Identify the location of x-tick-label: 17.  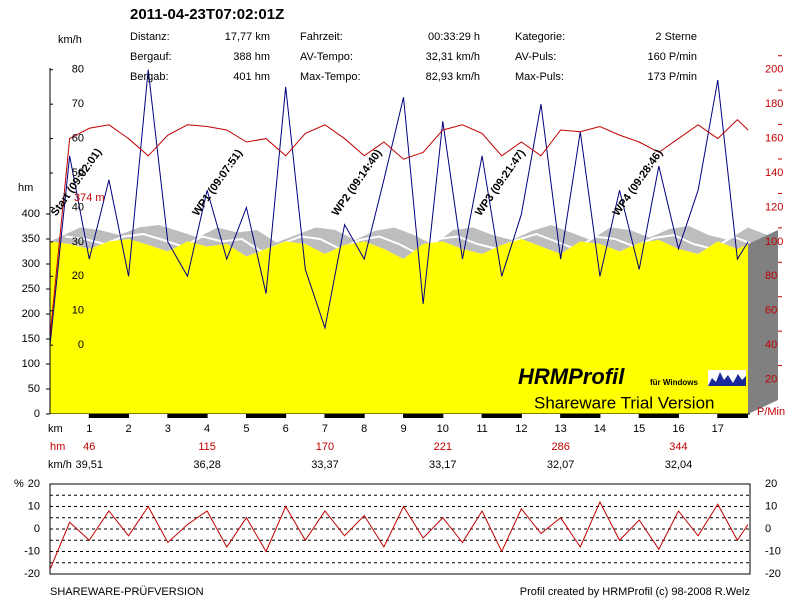
(718, 429).